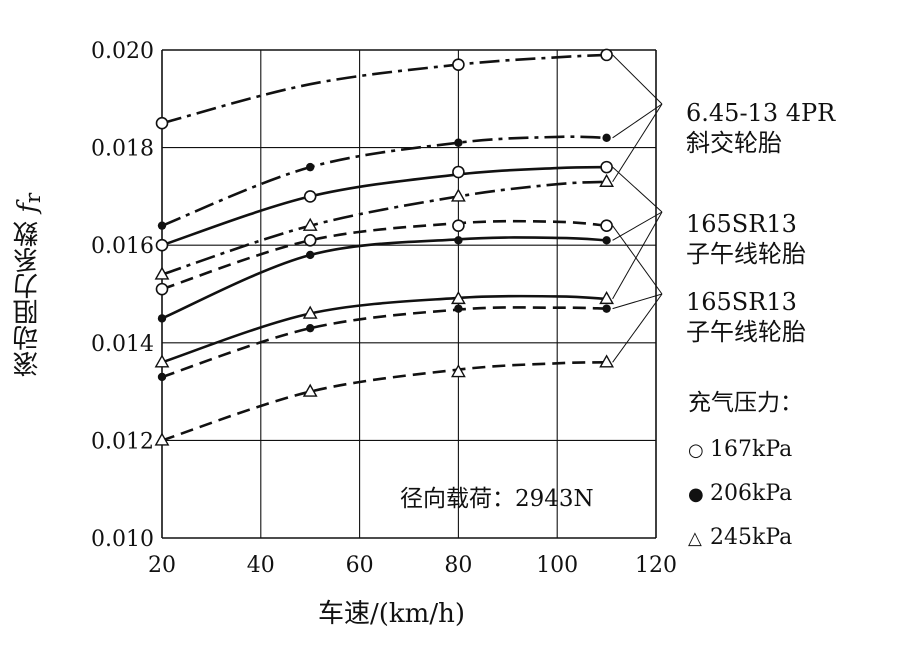  Describe the element at coordinates (751, 537) in the screenshot. I see `legend-label-245kpa: 245kPa` at that location.